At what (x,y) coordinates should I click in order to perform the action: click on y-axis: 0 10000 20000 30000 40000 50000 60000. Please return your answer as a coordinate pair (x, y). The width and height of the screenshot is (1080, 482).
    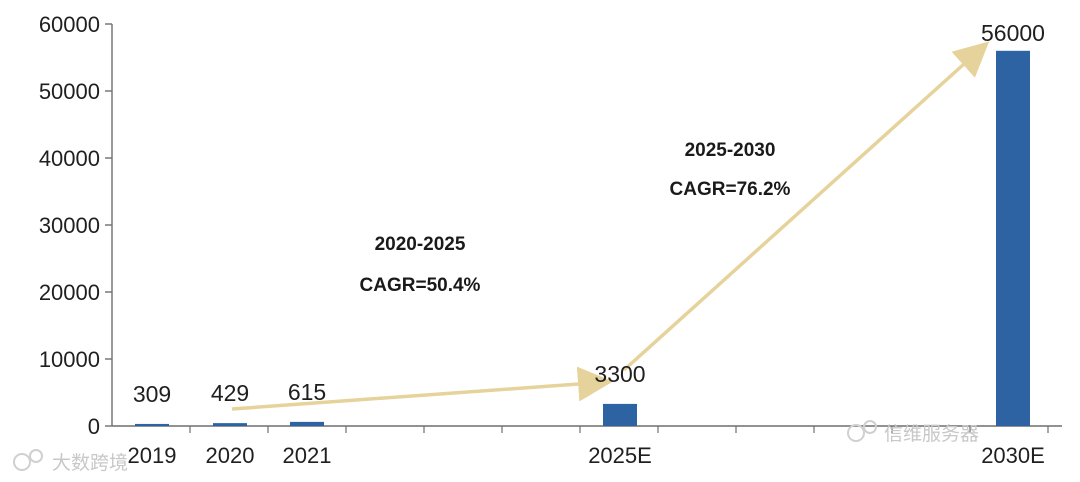
    Looking at the image, I should click on (76, 225).